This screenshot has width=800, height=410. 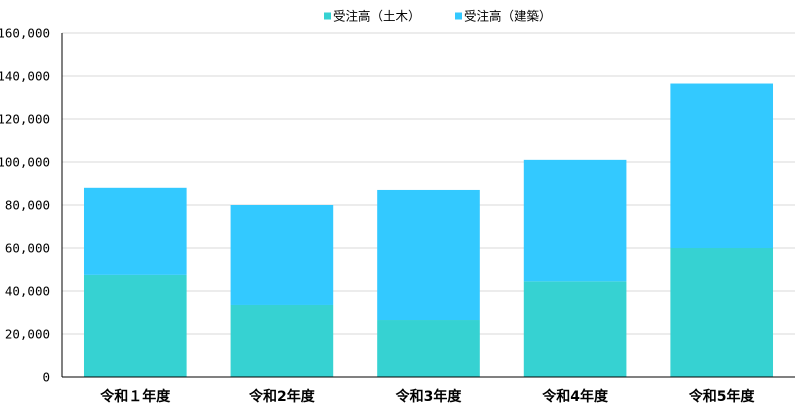 What do you see at coordinates (25, 33) in the screenshot?
I see `y-tick-label: 160,000` at bounding box center [25, 33].